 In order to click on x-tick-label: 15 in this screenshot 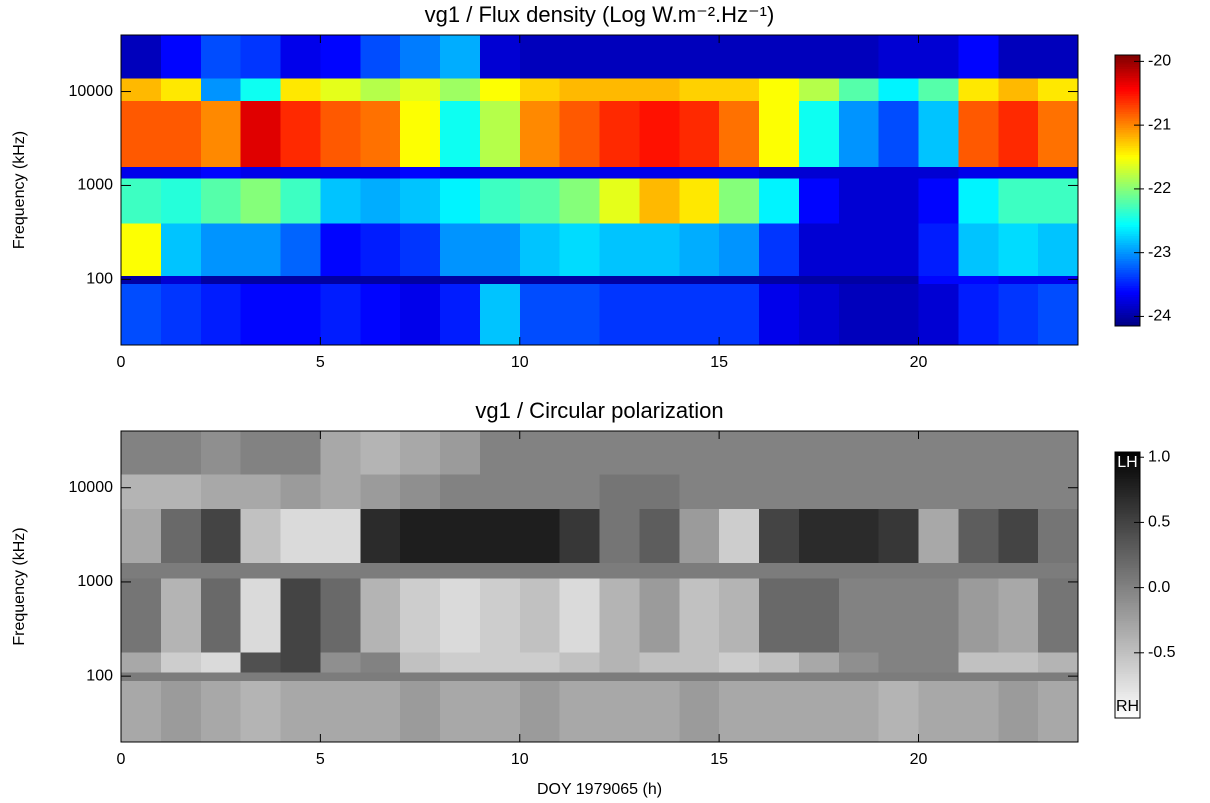, I will do `click(719, 759)`.